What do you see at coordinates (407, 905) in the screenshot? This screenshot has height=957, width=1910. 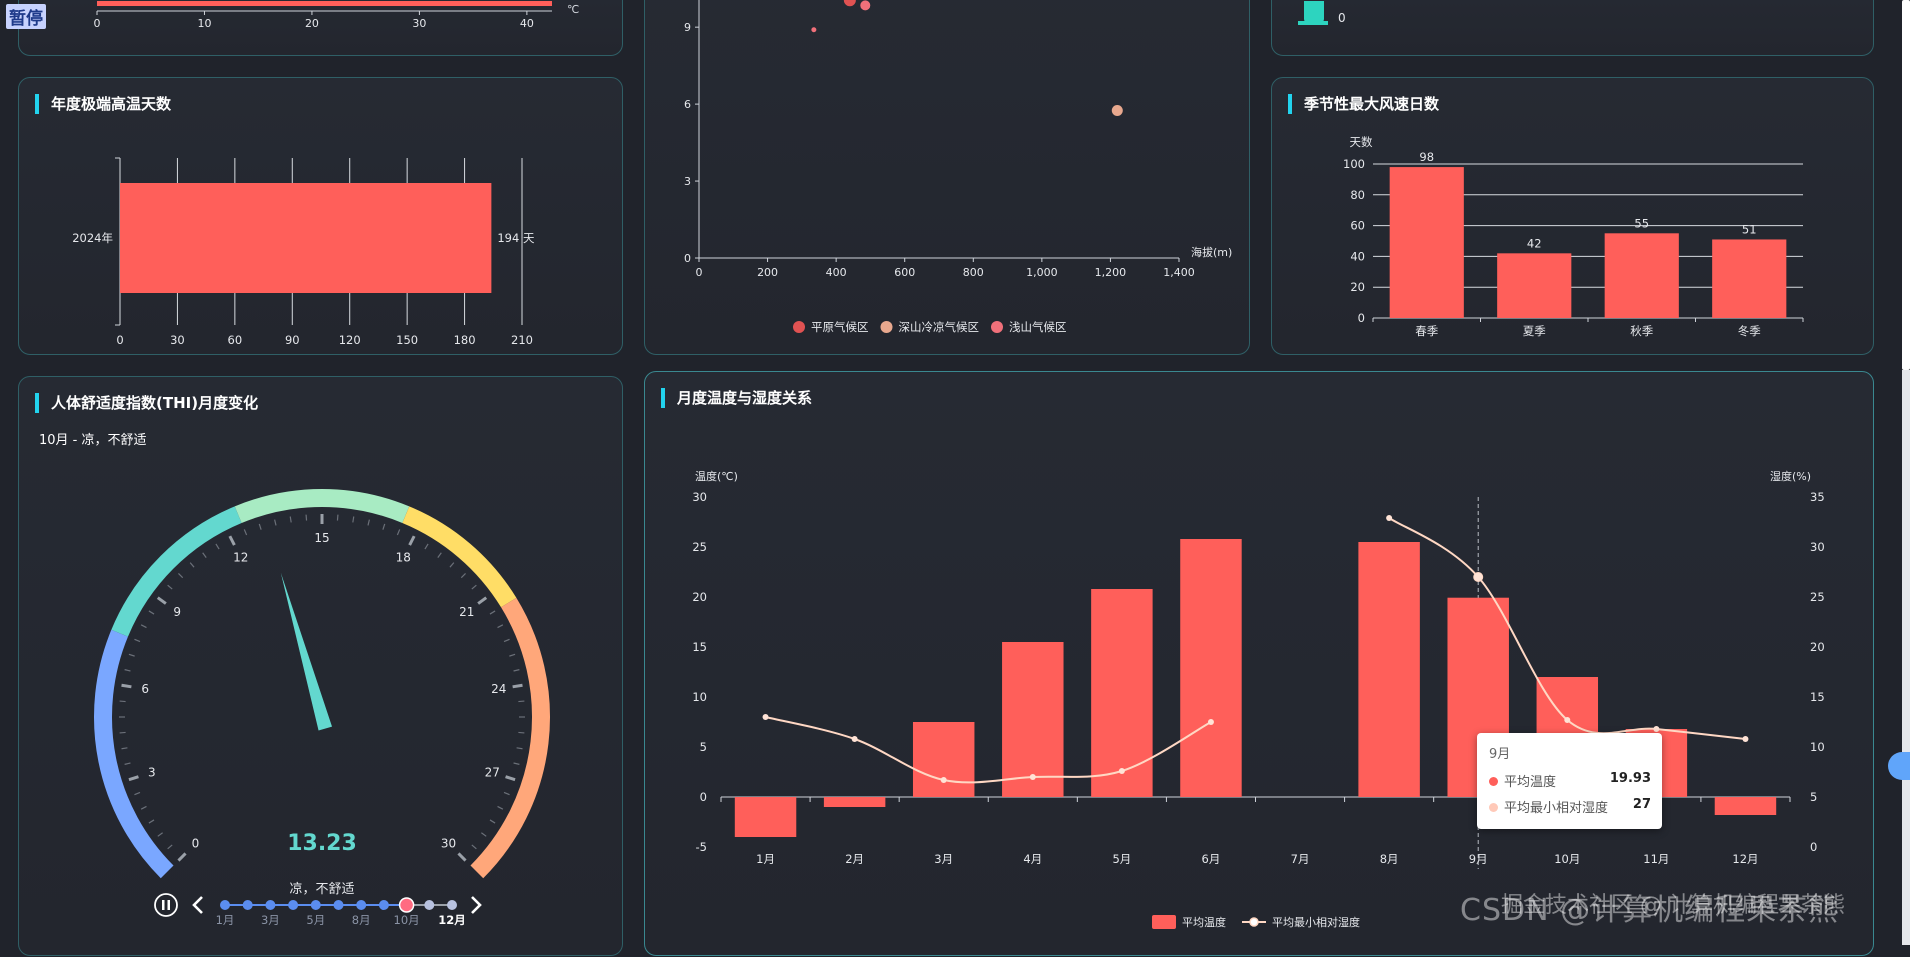 I see `timeline-point-current` at bounding box center [407, 905].